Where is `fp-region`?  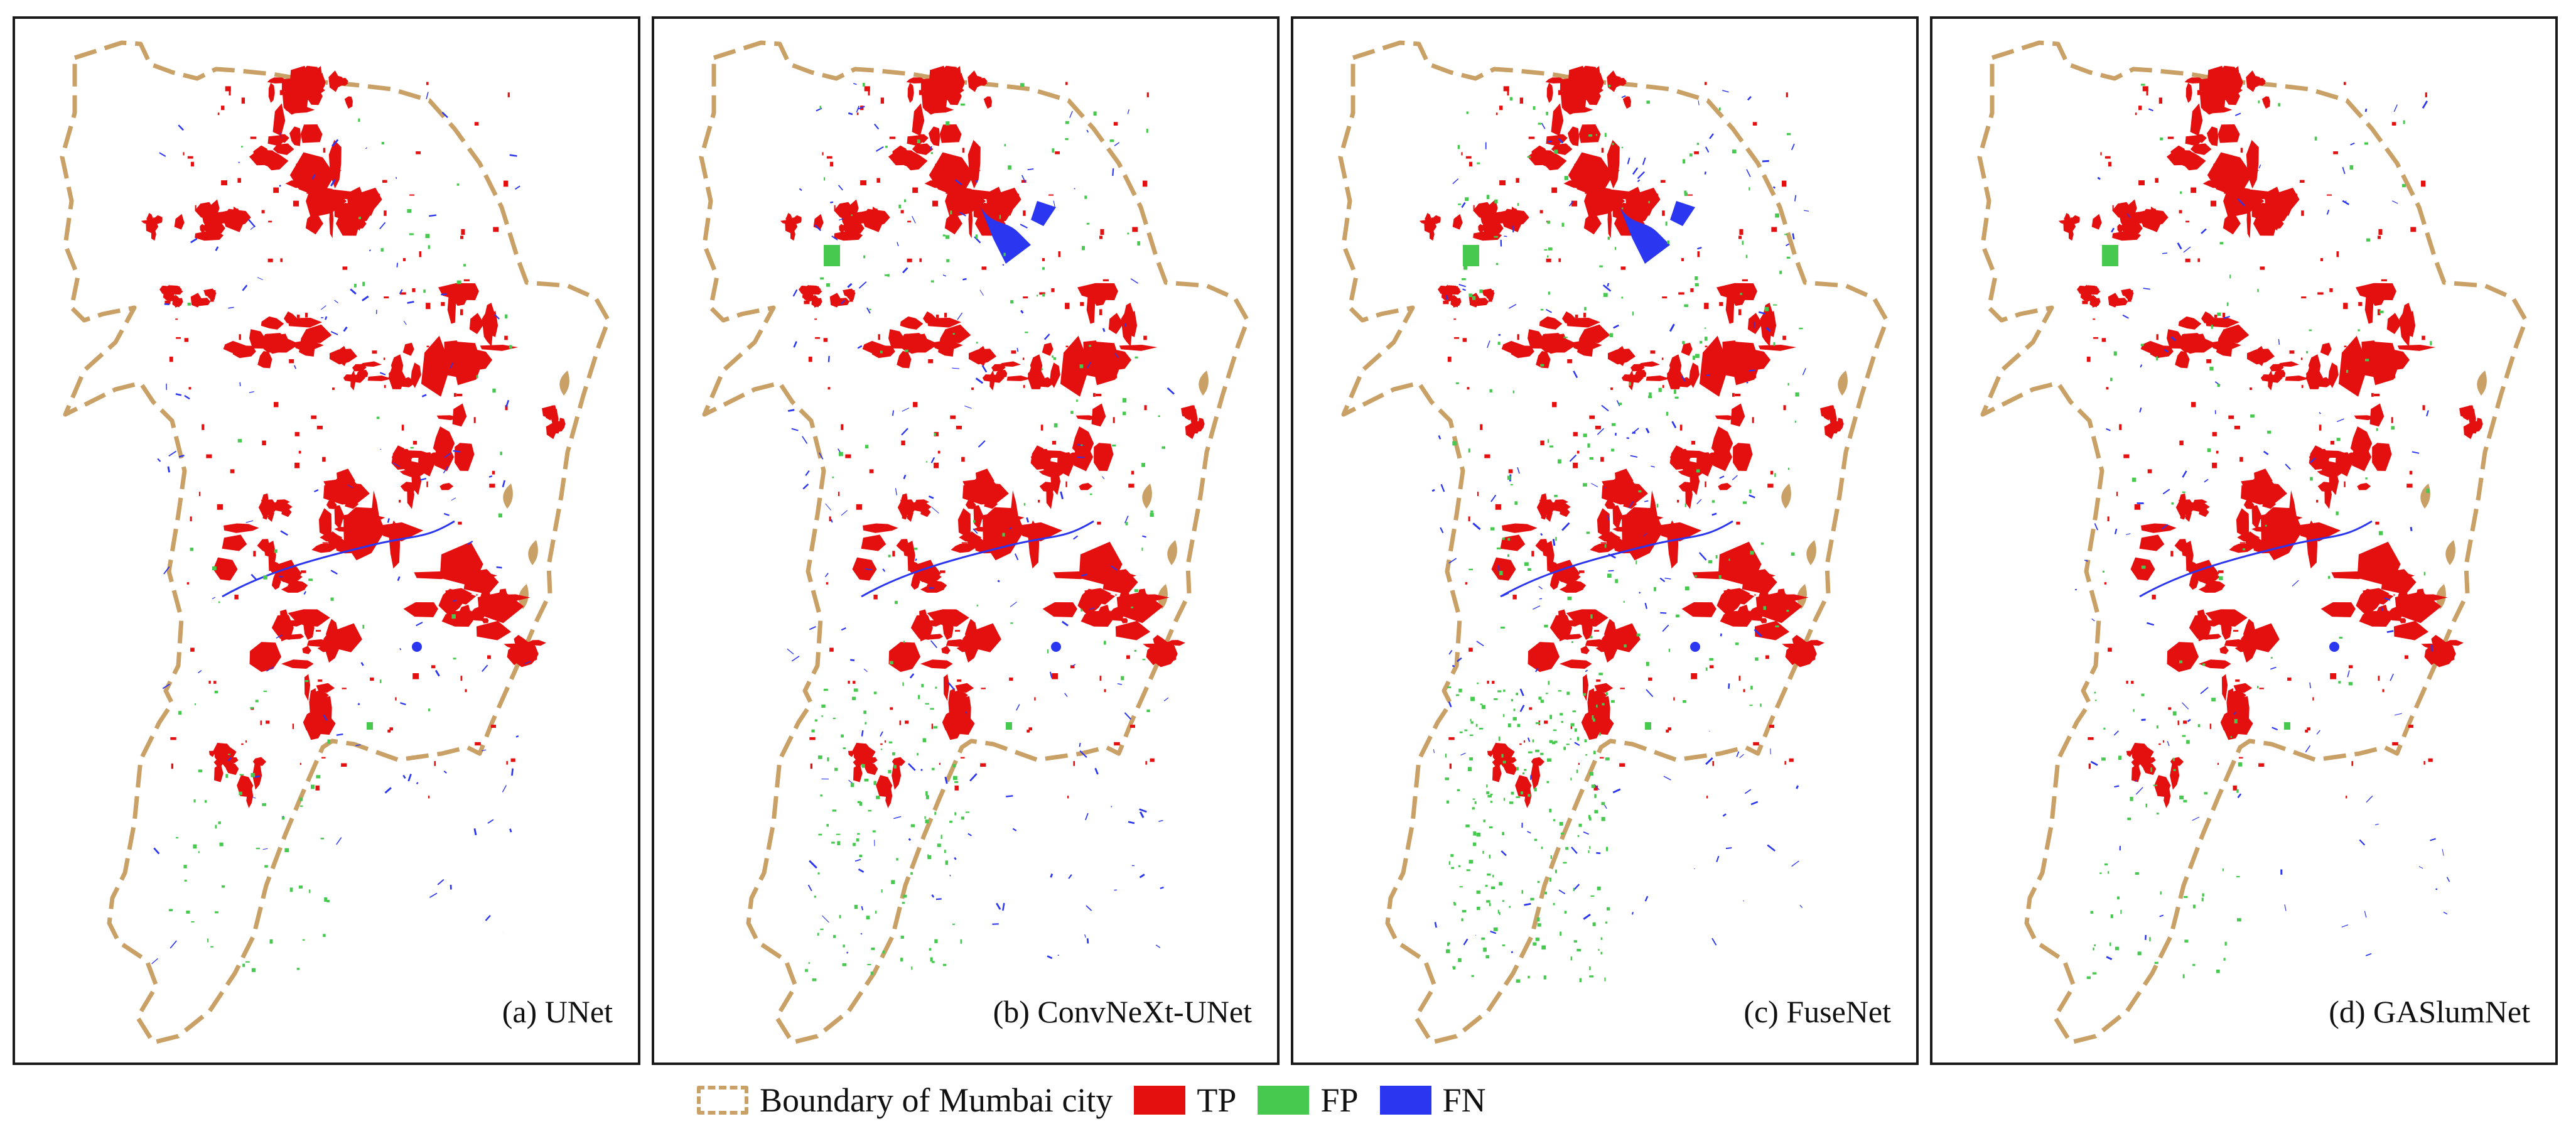
fp-region is located at coordinates (2287, 726).